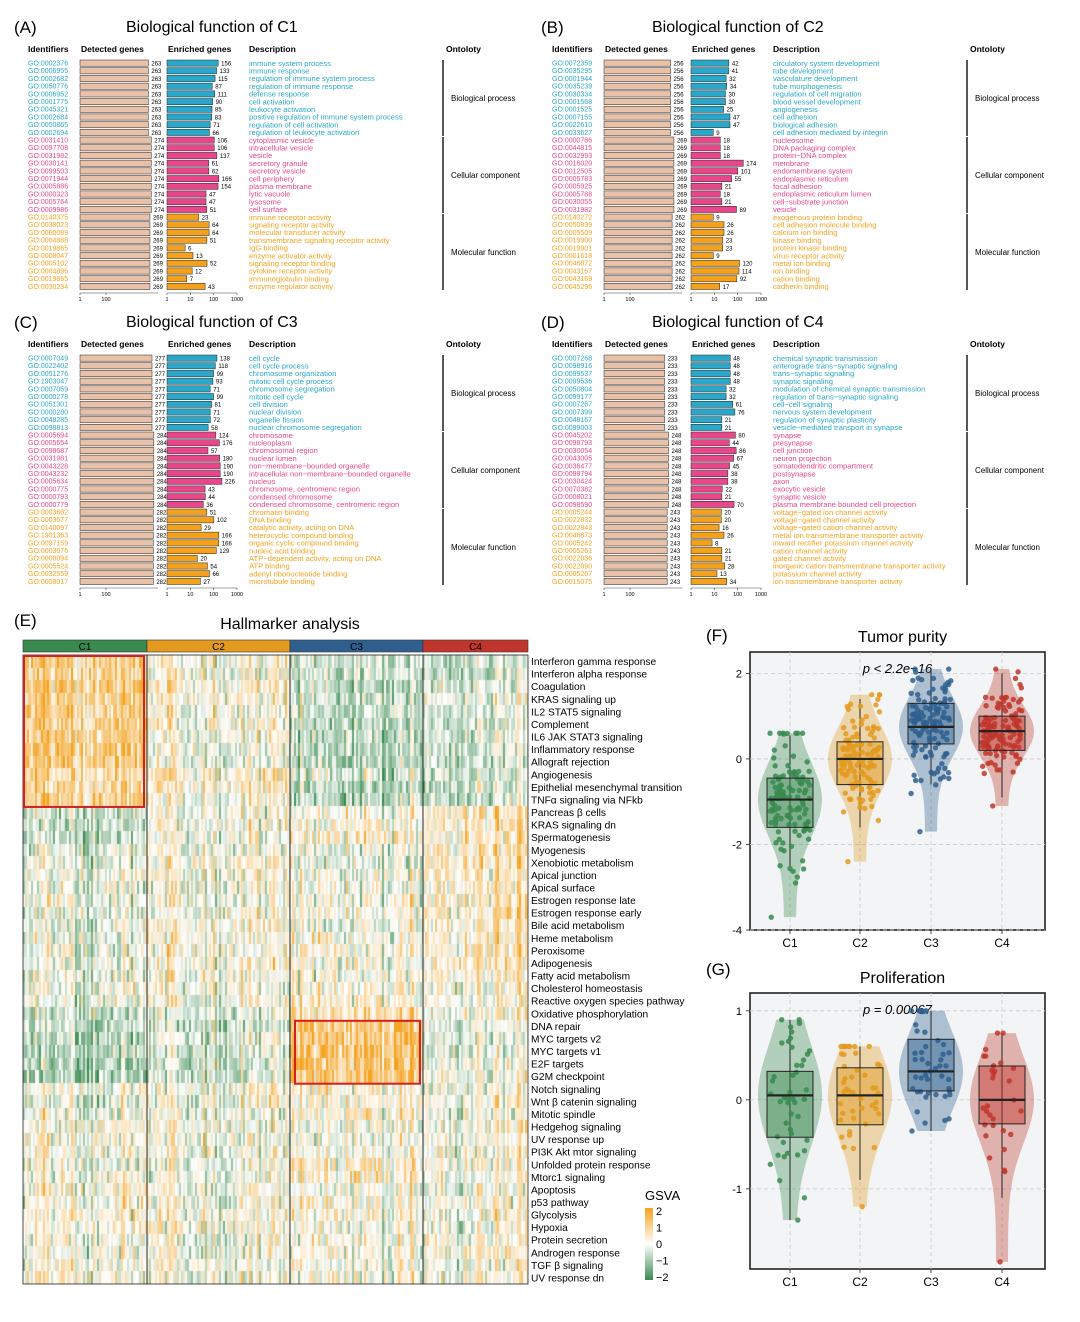  Describe the element at coordinates (161, 537) in the screenshot. I see `detected-label: 282` at that location.